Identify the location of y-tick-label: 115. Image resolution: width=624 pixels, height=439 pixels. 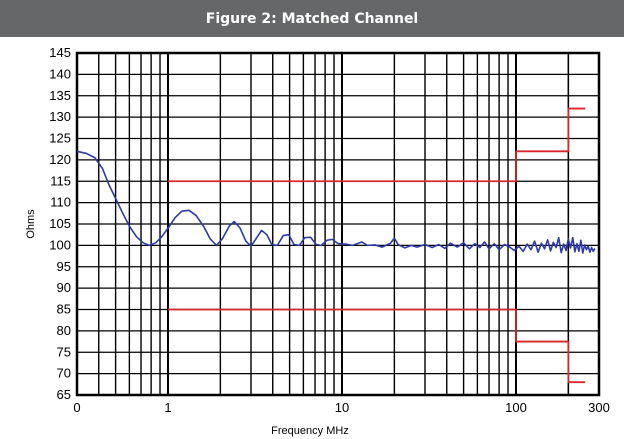
(60, 180).